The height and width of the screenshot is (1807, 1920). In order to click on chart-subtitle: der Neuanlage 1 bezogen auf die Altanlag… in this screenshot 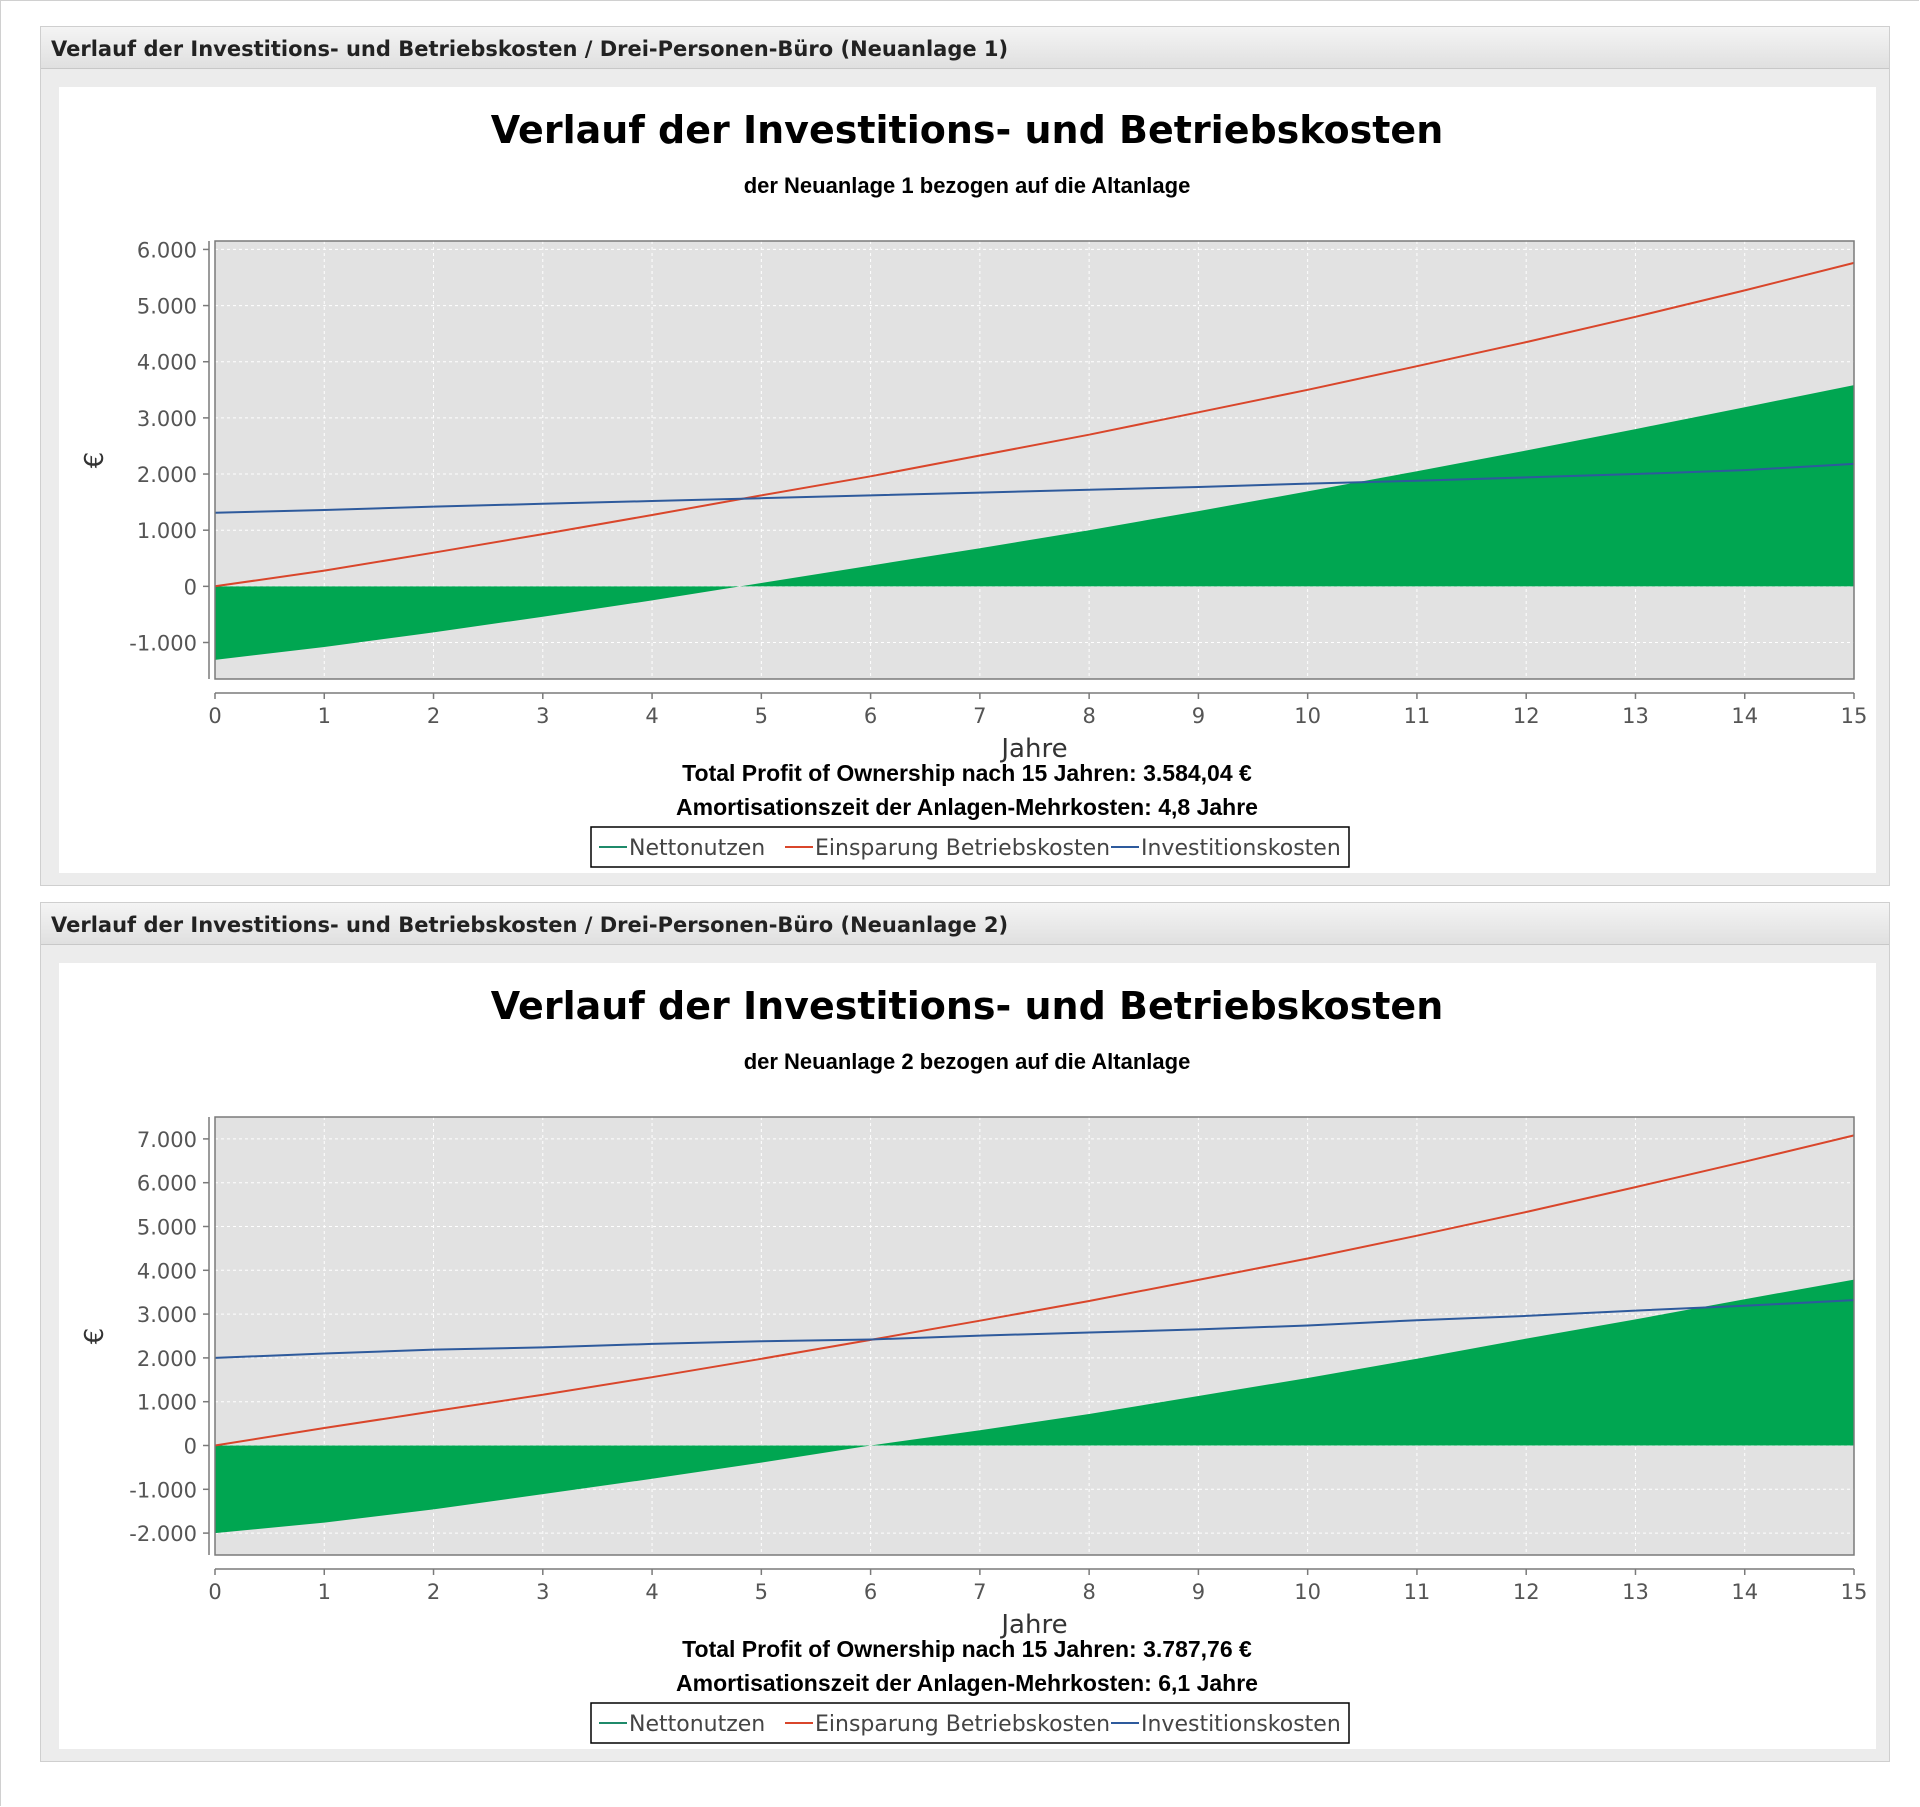, I will do `click(967, 185)`.